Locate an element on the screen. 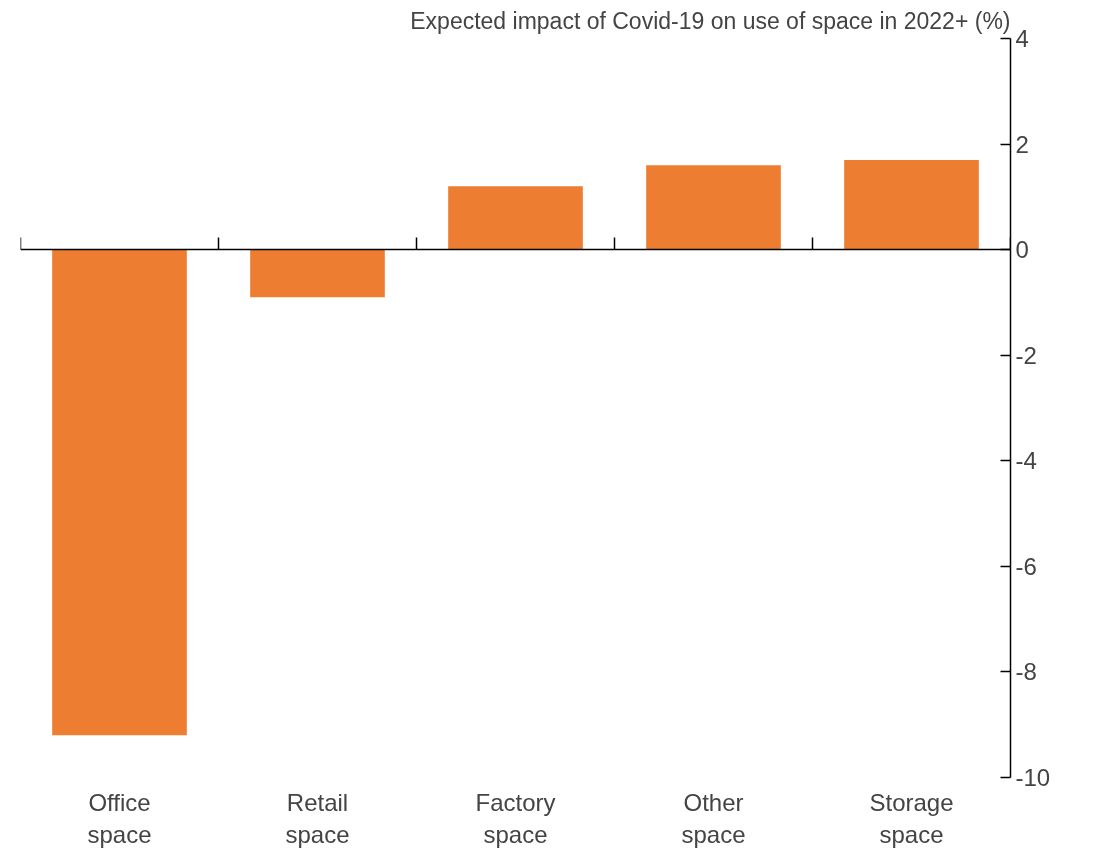  y-tick-label: 4 is located at coordinates (1022, 38).